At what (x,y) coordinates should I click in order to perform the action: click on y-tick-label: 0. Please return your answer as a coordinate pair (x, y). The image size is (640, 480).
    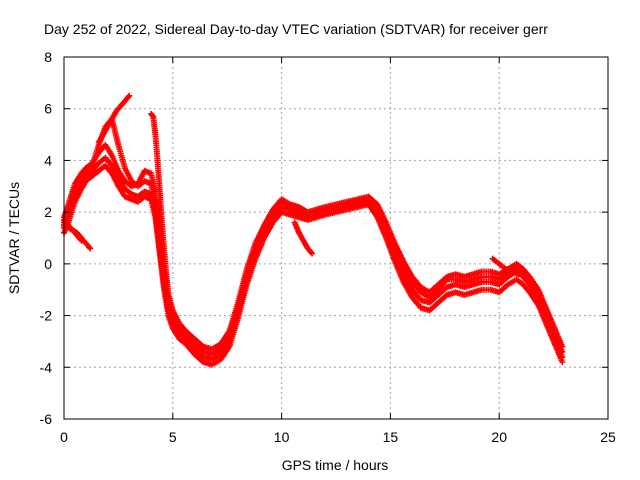
    Looking at the image, I should click on (48, 264).